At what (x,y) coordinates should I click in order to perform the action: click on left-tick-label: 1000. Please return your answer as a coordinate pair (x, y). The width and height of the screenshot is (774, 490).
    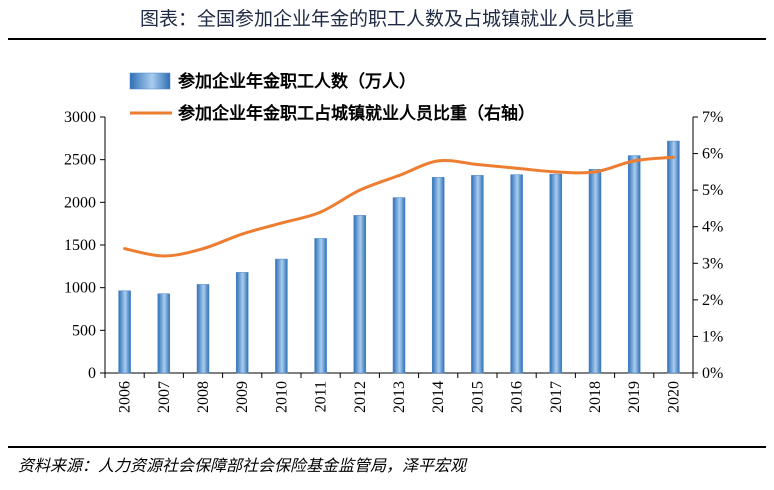
    Looking at the image, I should click on (80, 288).